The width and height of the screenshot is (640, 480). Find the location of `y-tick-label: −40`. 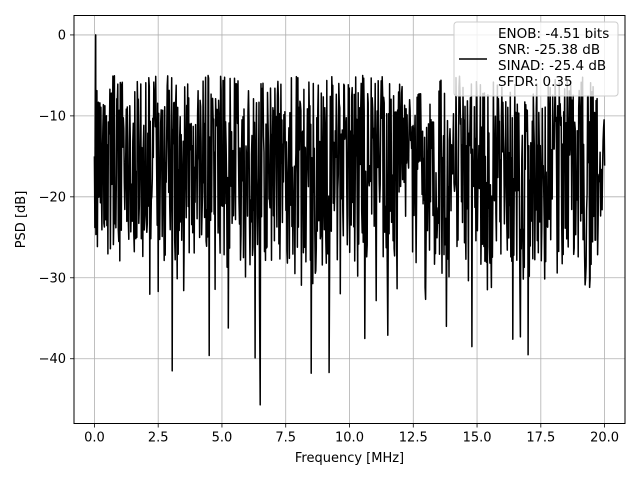

y-tick-label: −40 is located at coordinates (52, 359).